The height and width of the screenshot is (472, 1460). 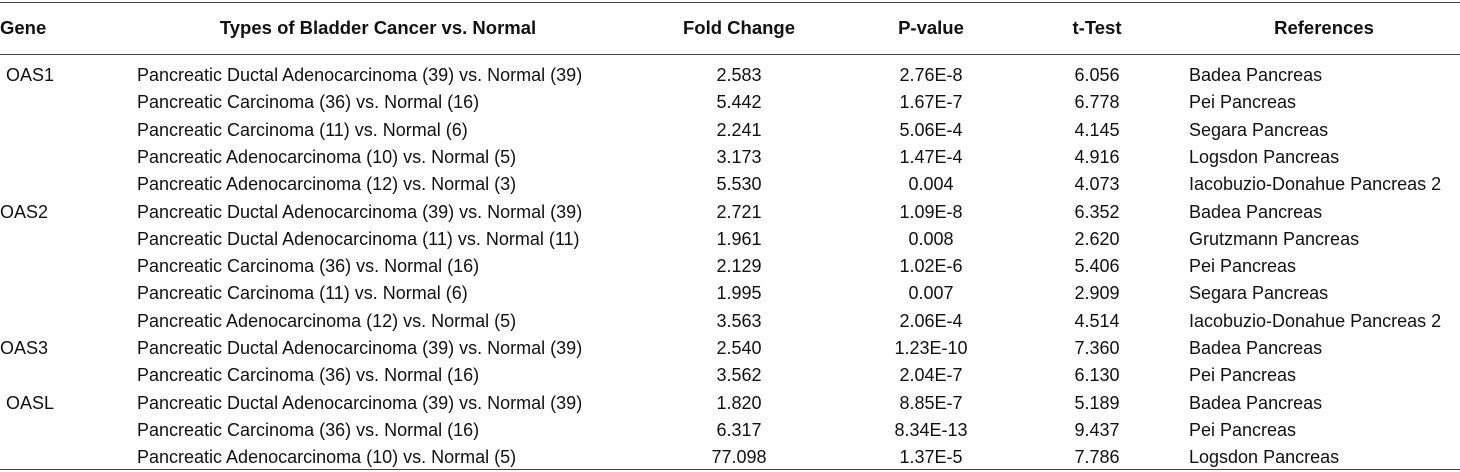 What do you see at coordinates (23, 27) in the screenshot?
I see `header-gene: Gene` at bounding box center [23, 27].